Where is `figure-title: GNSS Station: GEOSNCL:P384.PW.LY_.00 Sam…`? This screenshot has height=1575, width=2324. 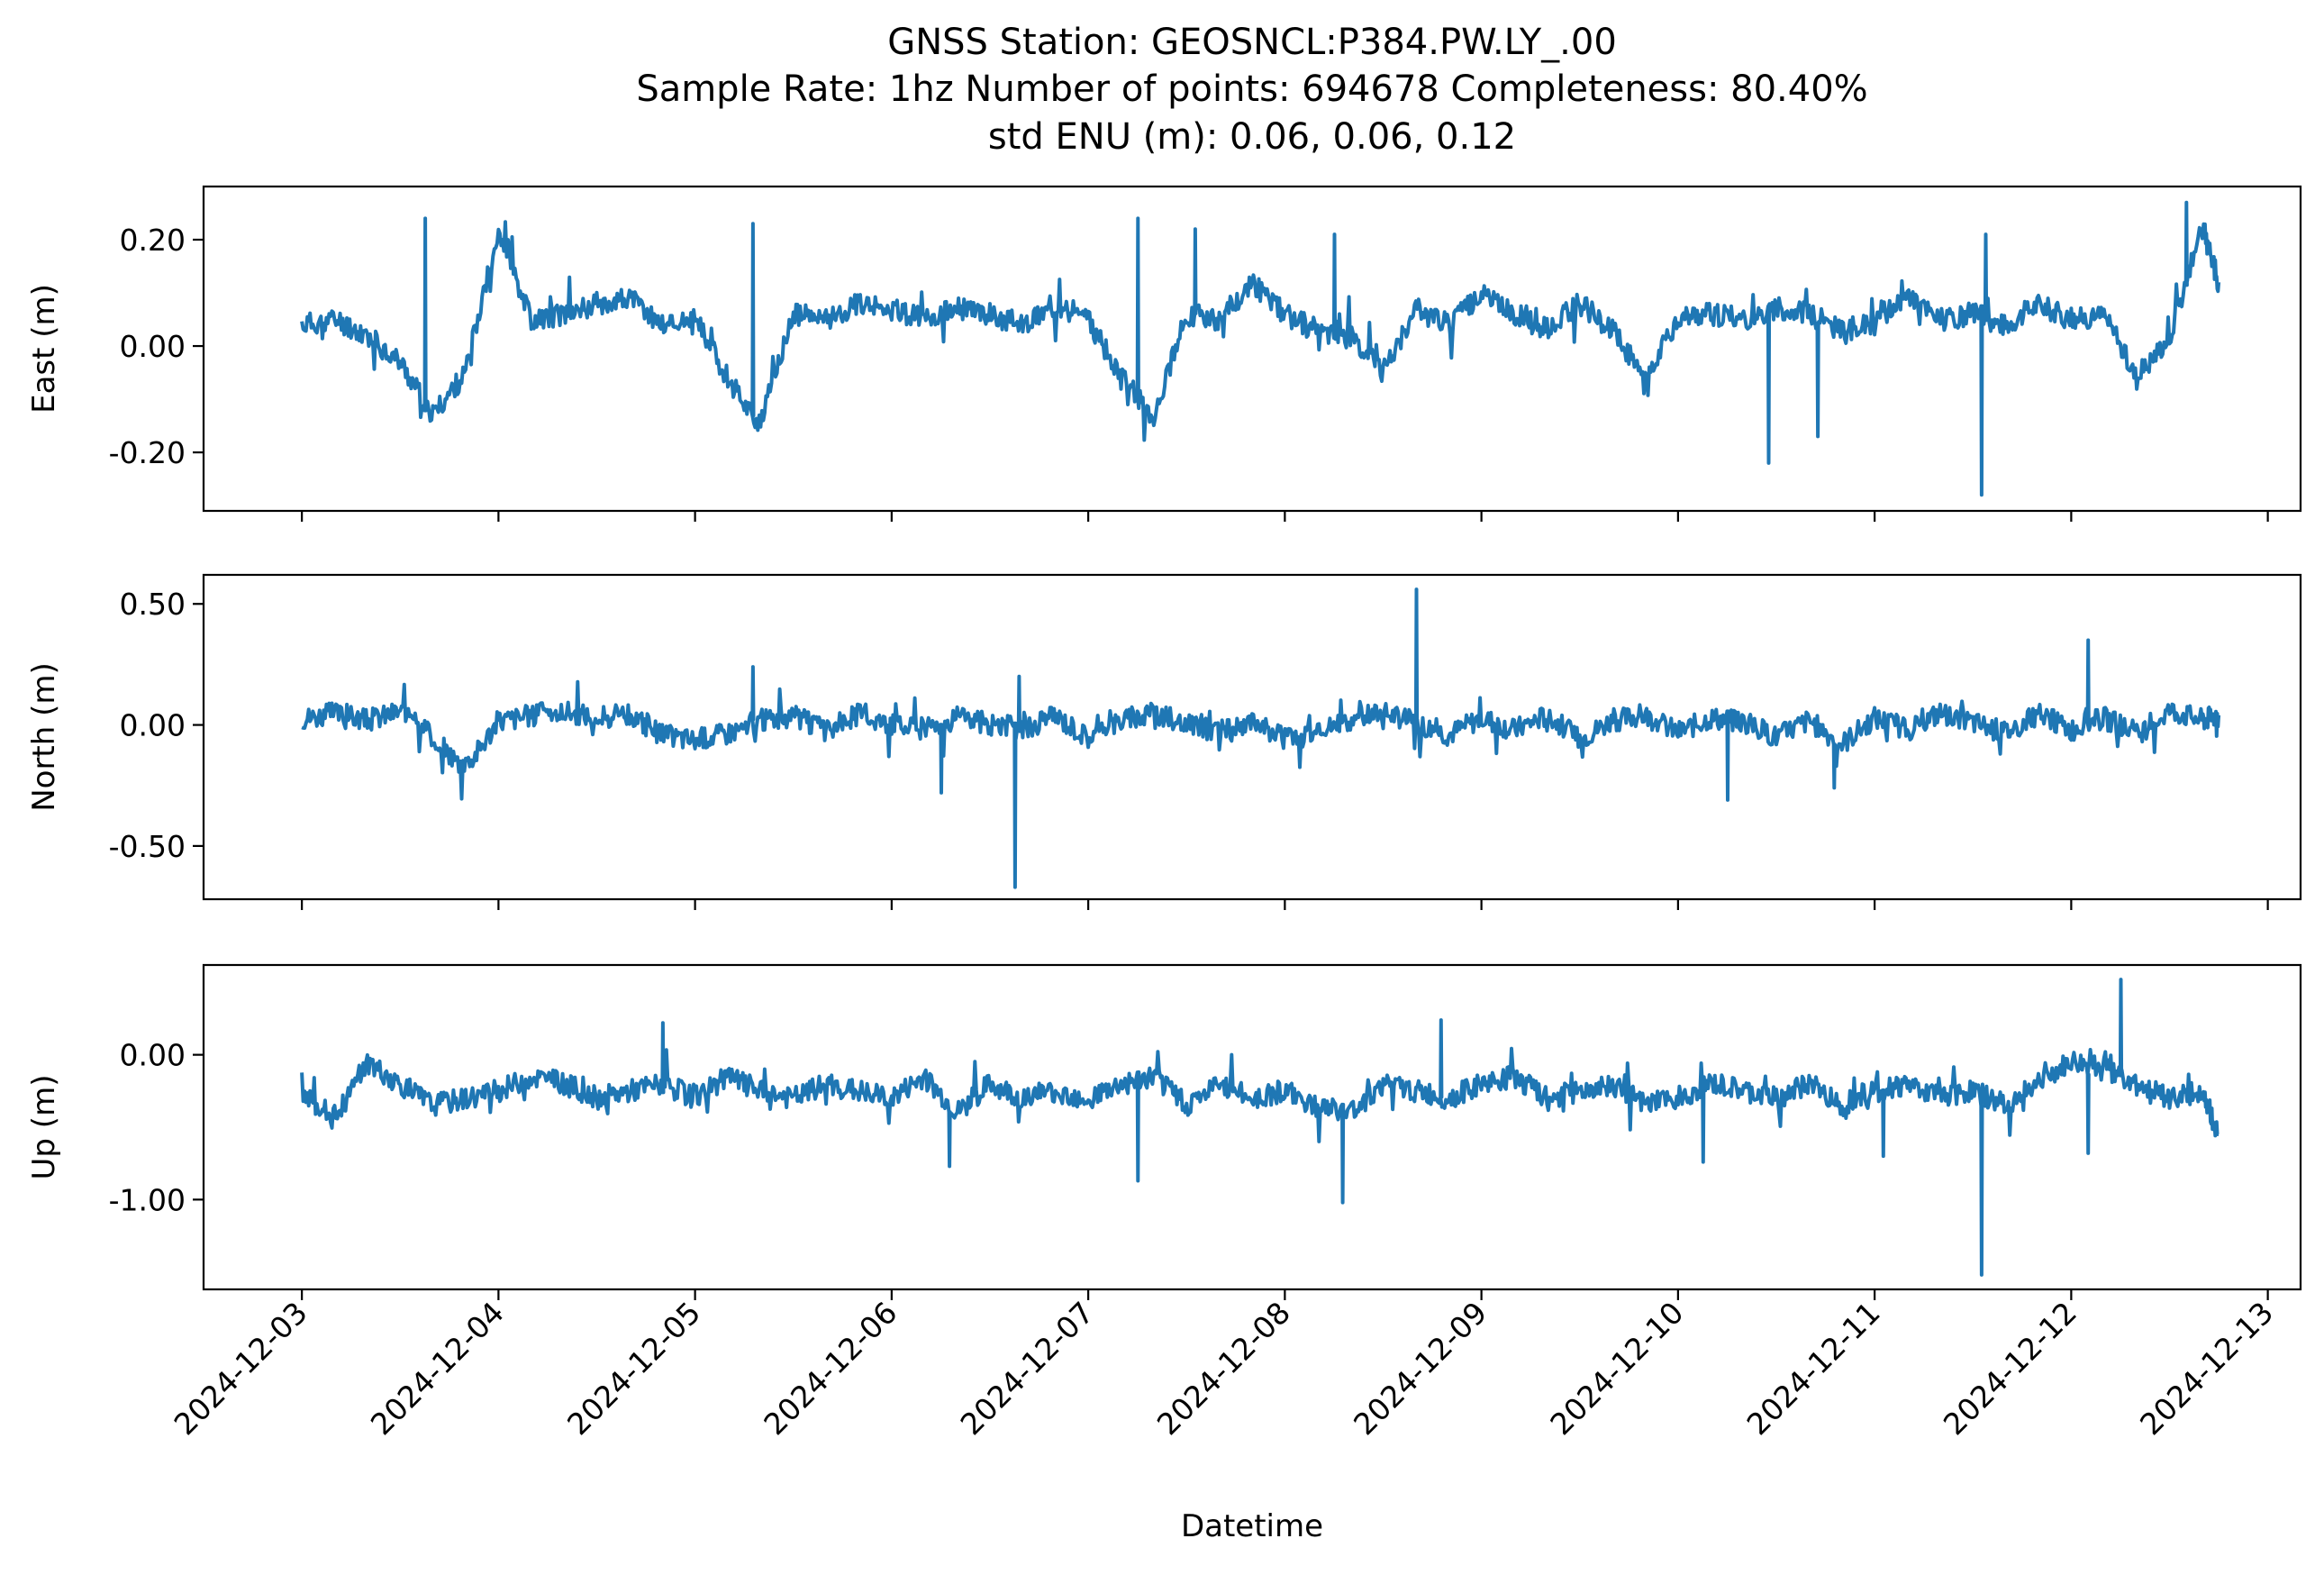 figure-title: GNSS Station: GEOSNCL:P384.PW.LY_.00 Sam… is located at coordinates (1252, 90).